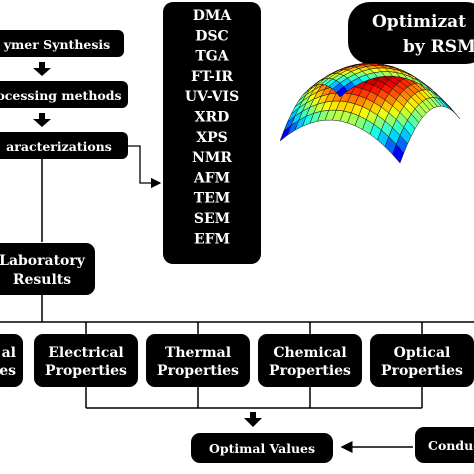  What do you see at coordinates (42, 280) in the screenshot?
I see `lab-results-line2: Results` at bounding box center [42, 280].